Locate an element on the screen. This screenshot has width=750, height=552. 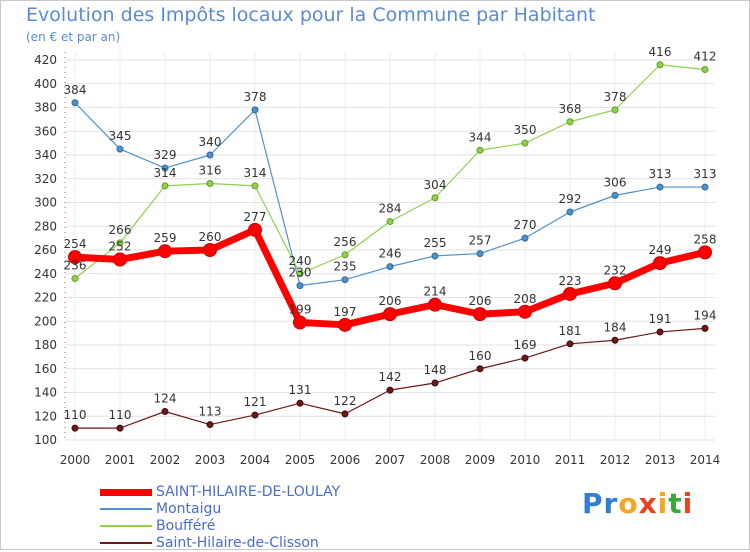
data-label: 246 is located at coordinates (390, 254).